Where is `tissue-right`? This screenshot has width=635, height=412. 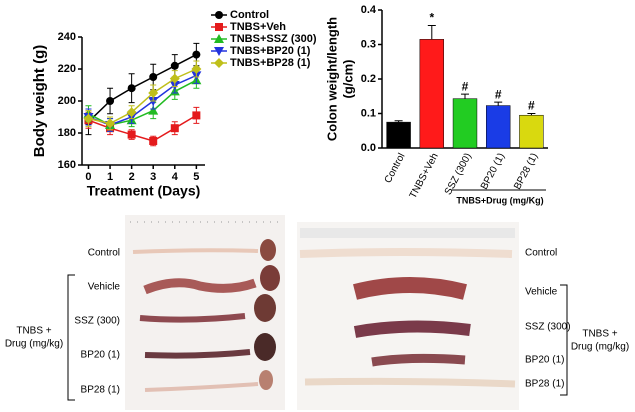 tissue-right is located at coordinates (407, 318).